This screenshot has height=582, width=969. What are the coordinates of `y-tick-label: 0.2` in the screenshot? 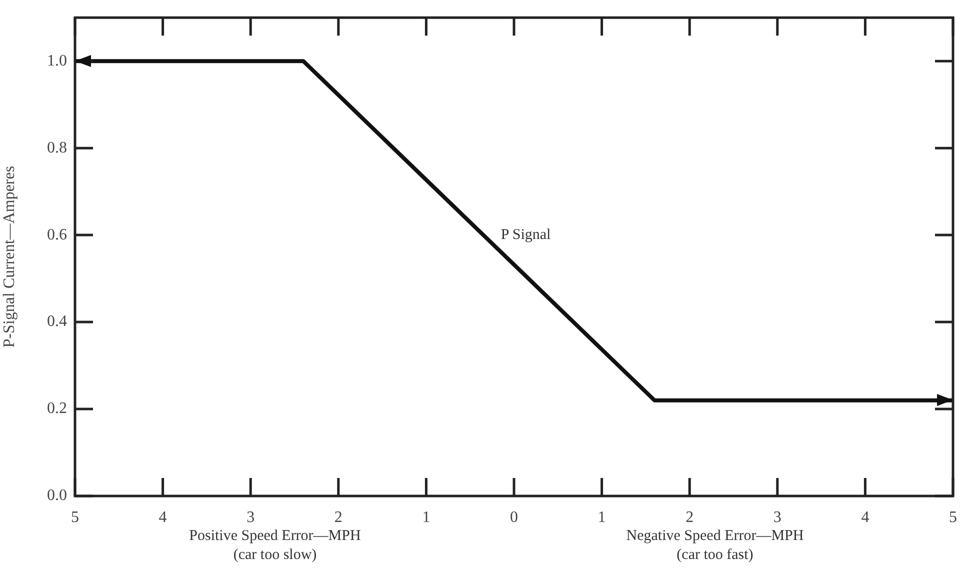 It's located at (57, 409).